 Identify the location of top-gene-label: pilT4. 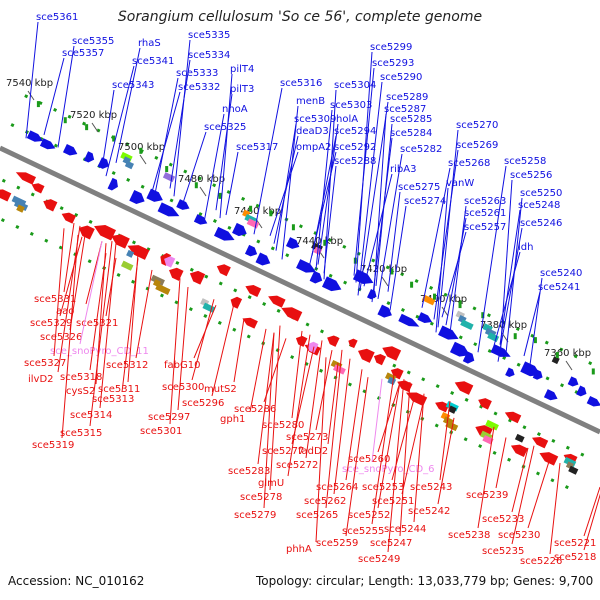
(242, 69).